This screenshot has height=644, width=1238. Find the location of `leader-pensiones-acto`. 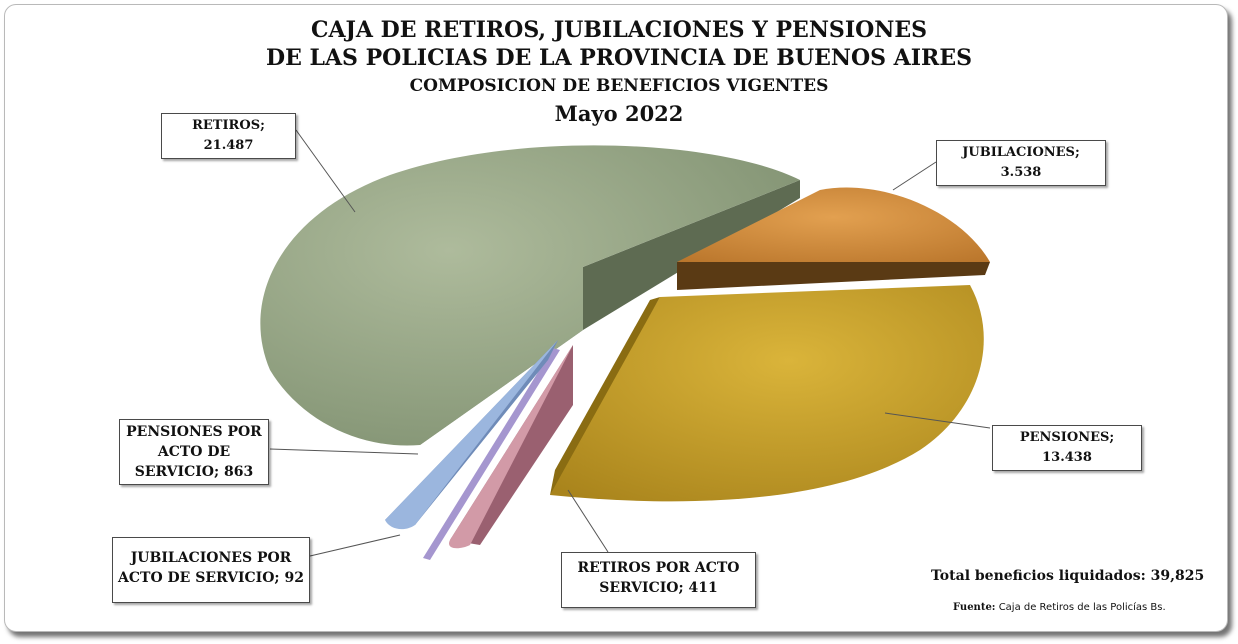

leader-pensiones-acto is located at coordinates (344, 451).